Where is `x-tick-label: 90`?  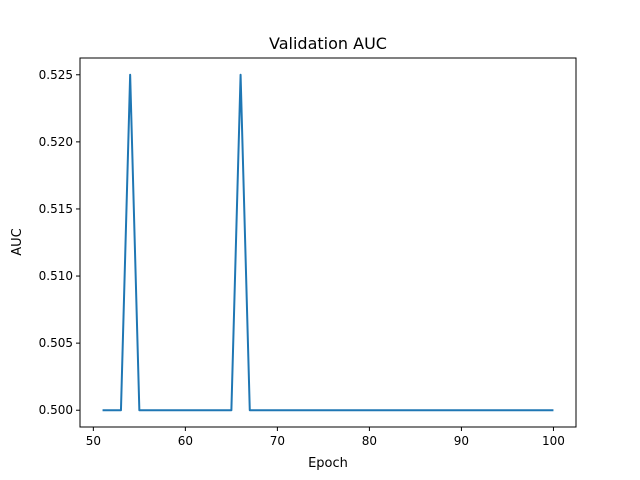
x-tick-label: 90 is located at coordinates (461, 441).